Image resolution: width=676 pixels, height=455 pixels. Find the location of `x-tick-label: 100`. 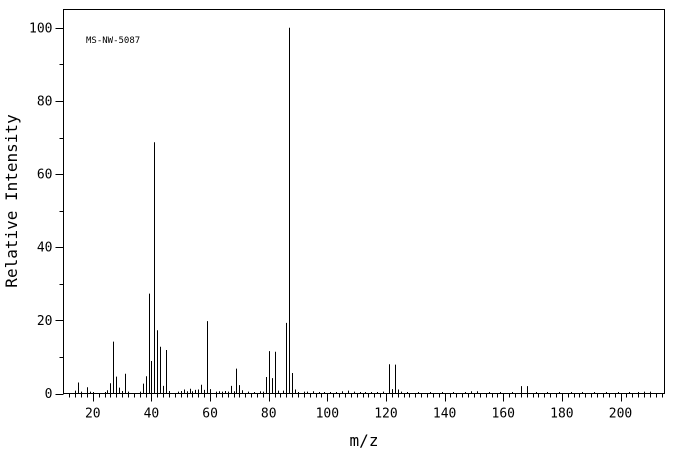

x-tick-label: 100 is located at coordinates (327, 414).